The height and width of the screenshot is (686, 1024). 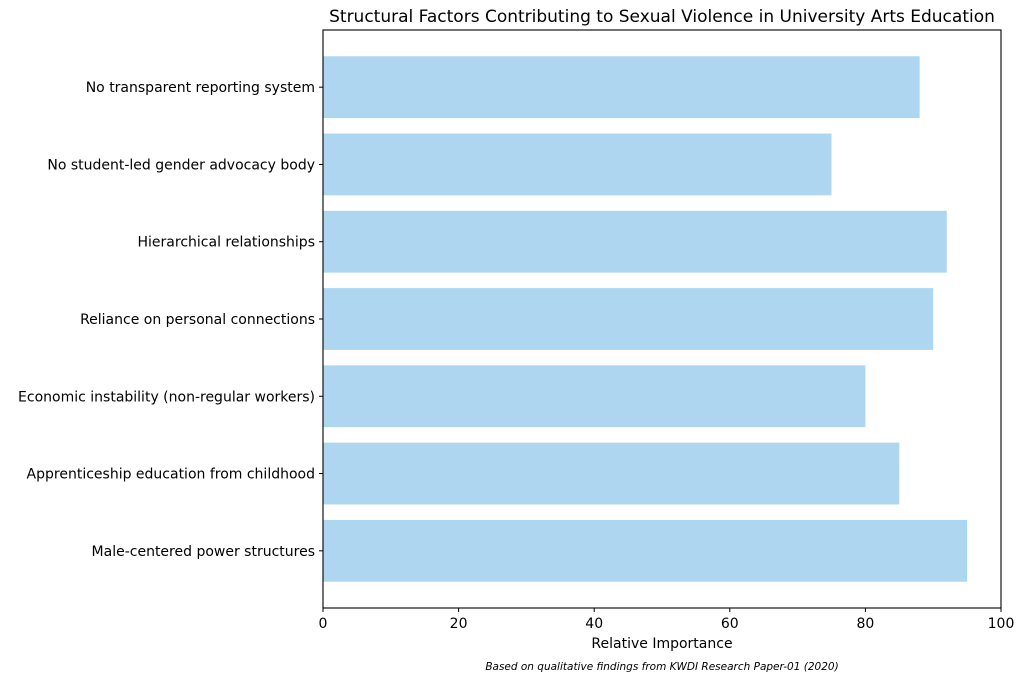 I want to click on x-tick-label: 100, so click(x=1001, y=624).